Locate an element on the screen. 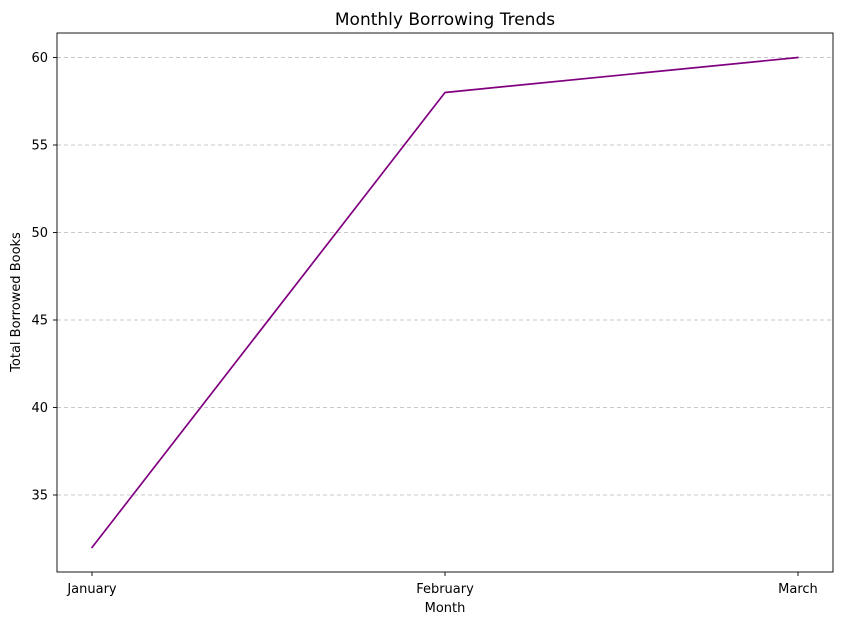  y-tick-label: 60 is located at coordinates (39, 58).